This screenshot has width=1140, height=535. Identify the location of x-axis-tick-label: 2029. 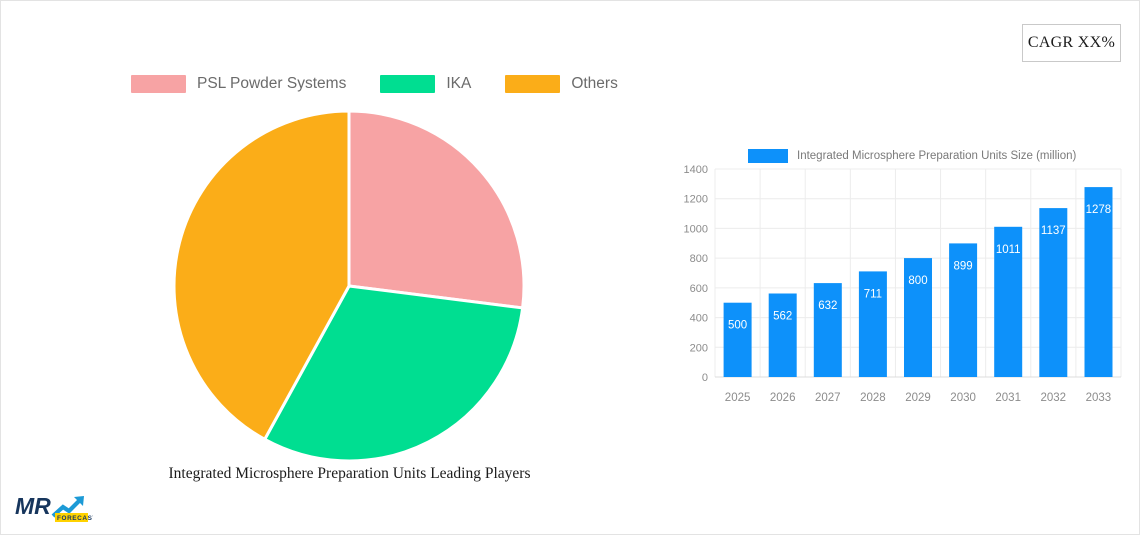
(918, 398).